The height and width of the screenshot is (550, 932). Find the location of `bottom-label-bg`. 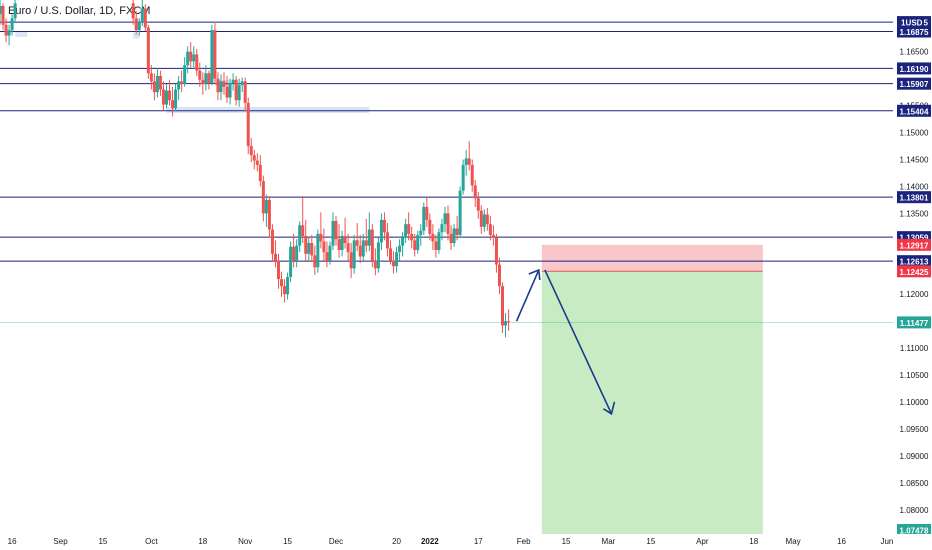

bottom-label-bg is located at coordinates (914, 530).